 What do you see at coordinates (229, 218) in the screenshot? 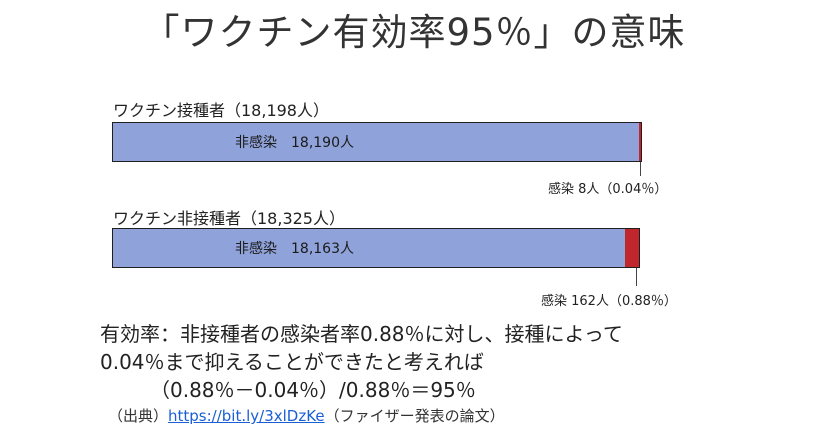
I see `group-label-unvaccinated: ワクチン非接種者（18,325人）` at bounding box center [229, 218].